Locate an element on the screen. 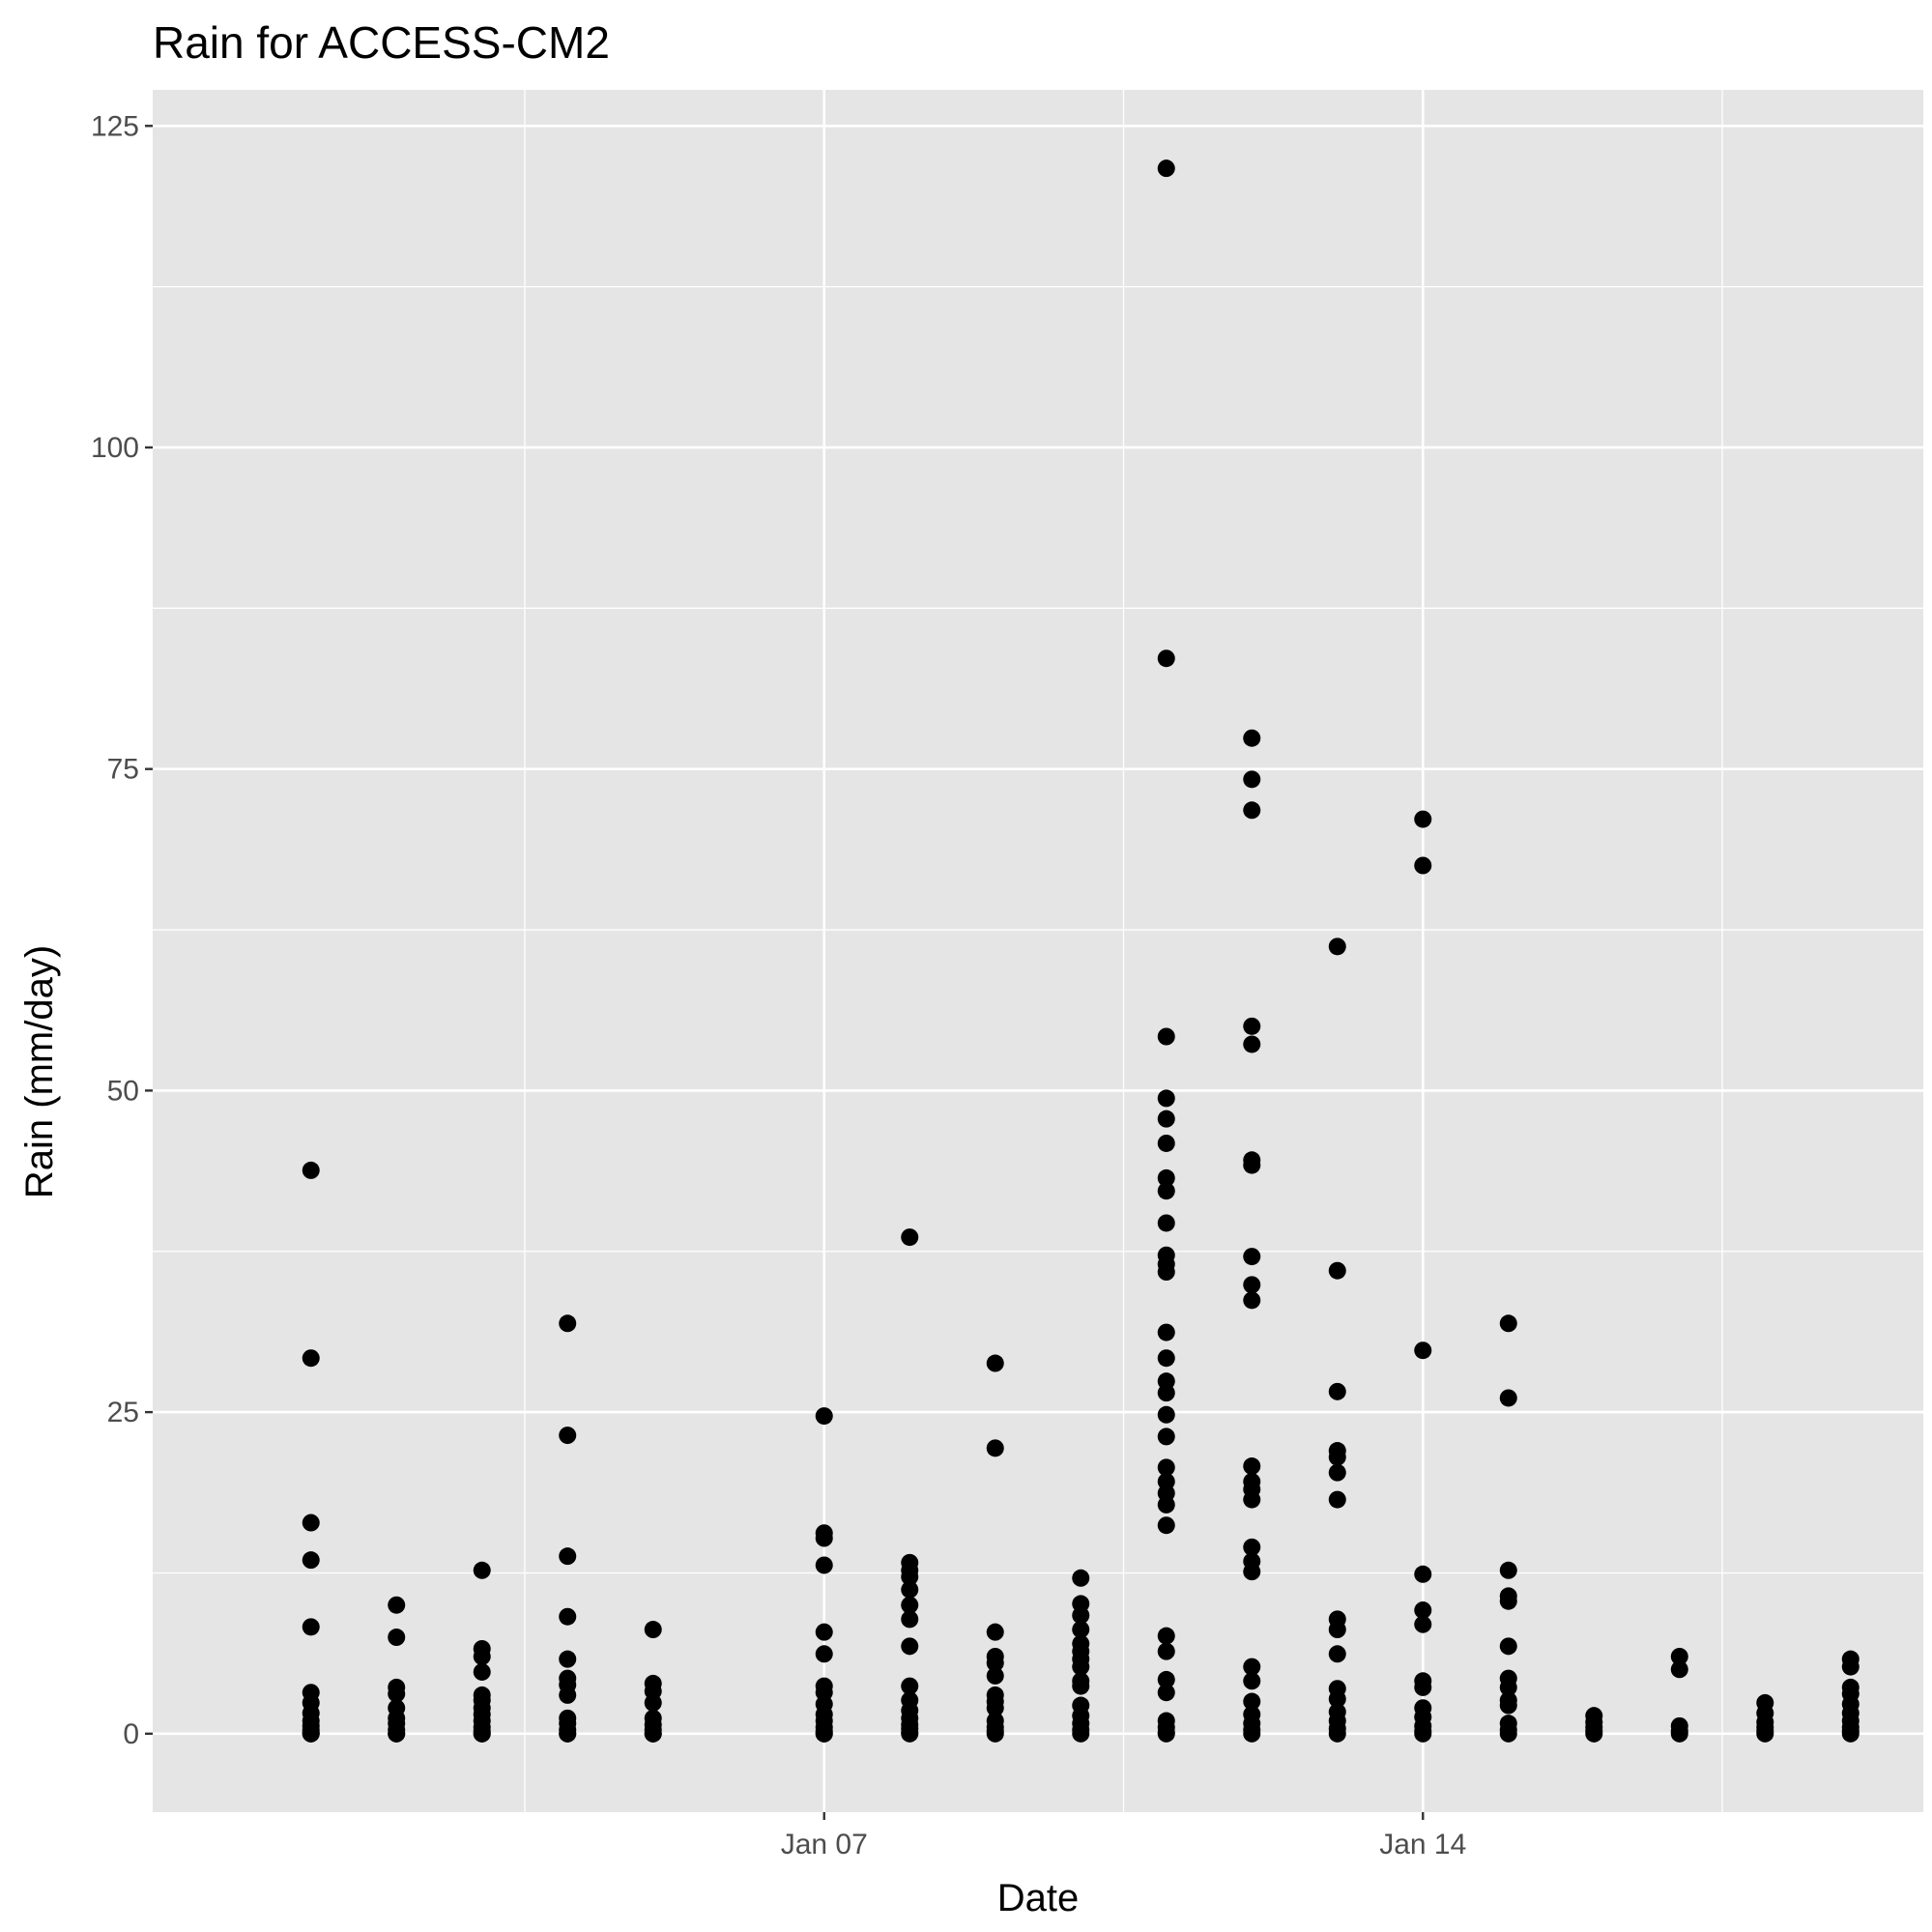 Image resolution: width=1932 pixels, height=1932 pixels. y-axis-title: Rain (mm/day) is located at coordinates (39, 1071).